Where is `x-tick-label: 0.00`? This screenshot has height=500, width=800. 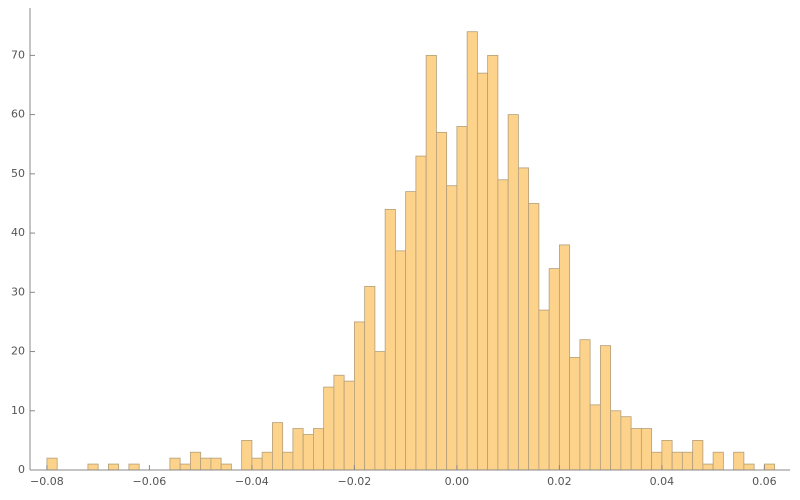 x-tick-label: 0.00 is located at coordinates (457, 481).